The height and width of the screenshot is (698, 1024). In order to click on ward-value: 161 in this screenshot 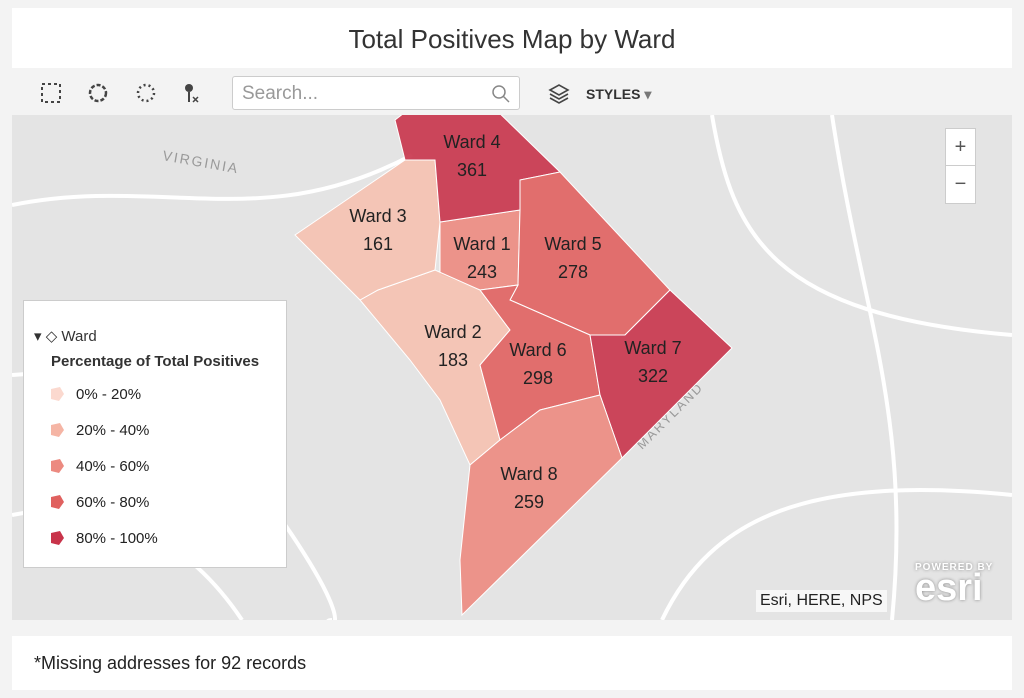, I will do `click(378, 244)`.